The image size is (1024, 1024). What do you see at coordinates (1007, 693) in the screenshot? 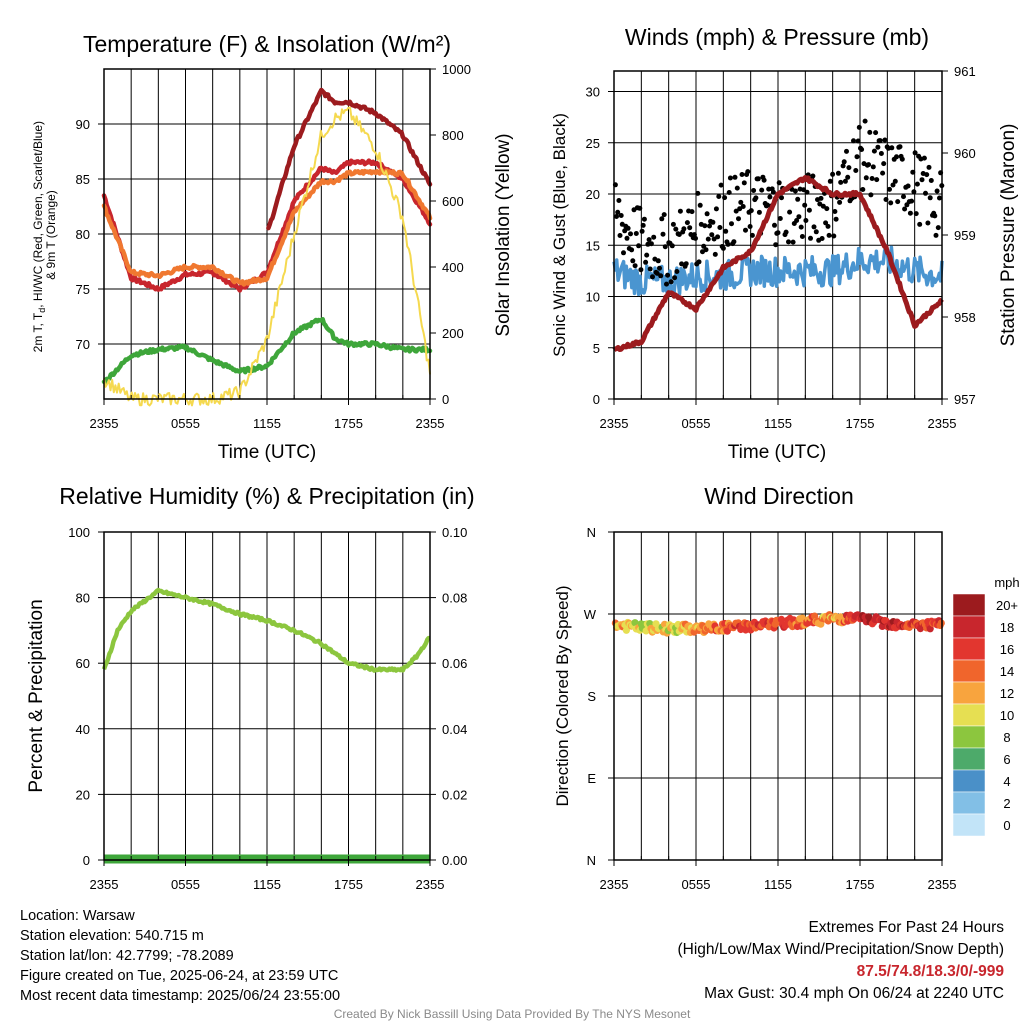
I see `colorbar-label: 12` at bounding box center [1007, 693].